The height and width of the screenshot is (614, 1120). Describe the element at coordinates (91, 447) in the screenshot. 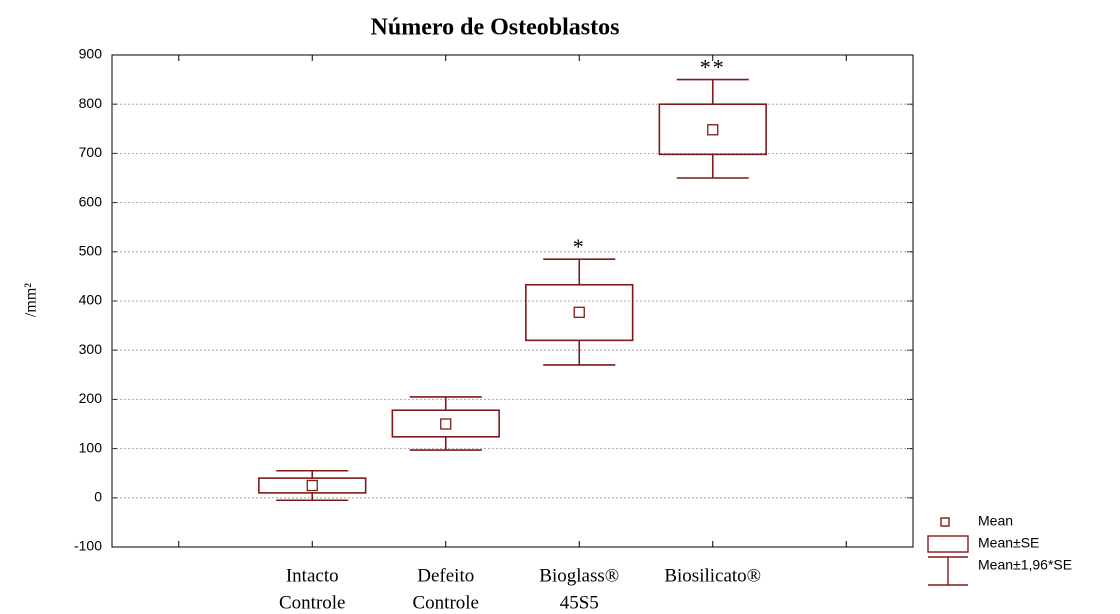

I see `y-tick-label: 100` at that location.